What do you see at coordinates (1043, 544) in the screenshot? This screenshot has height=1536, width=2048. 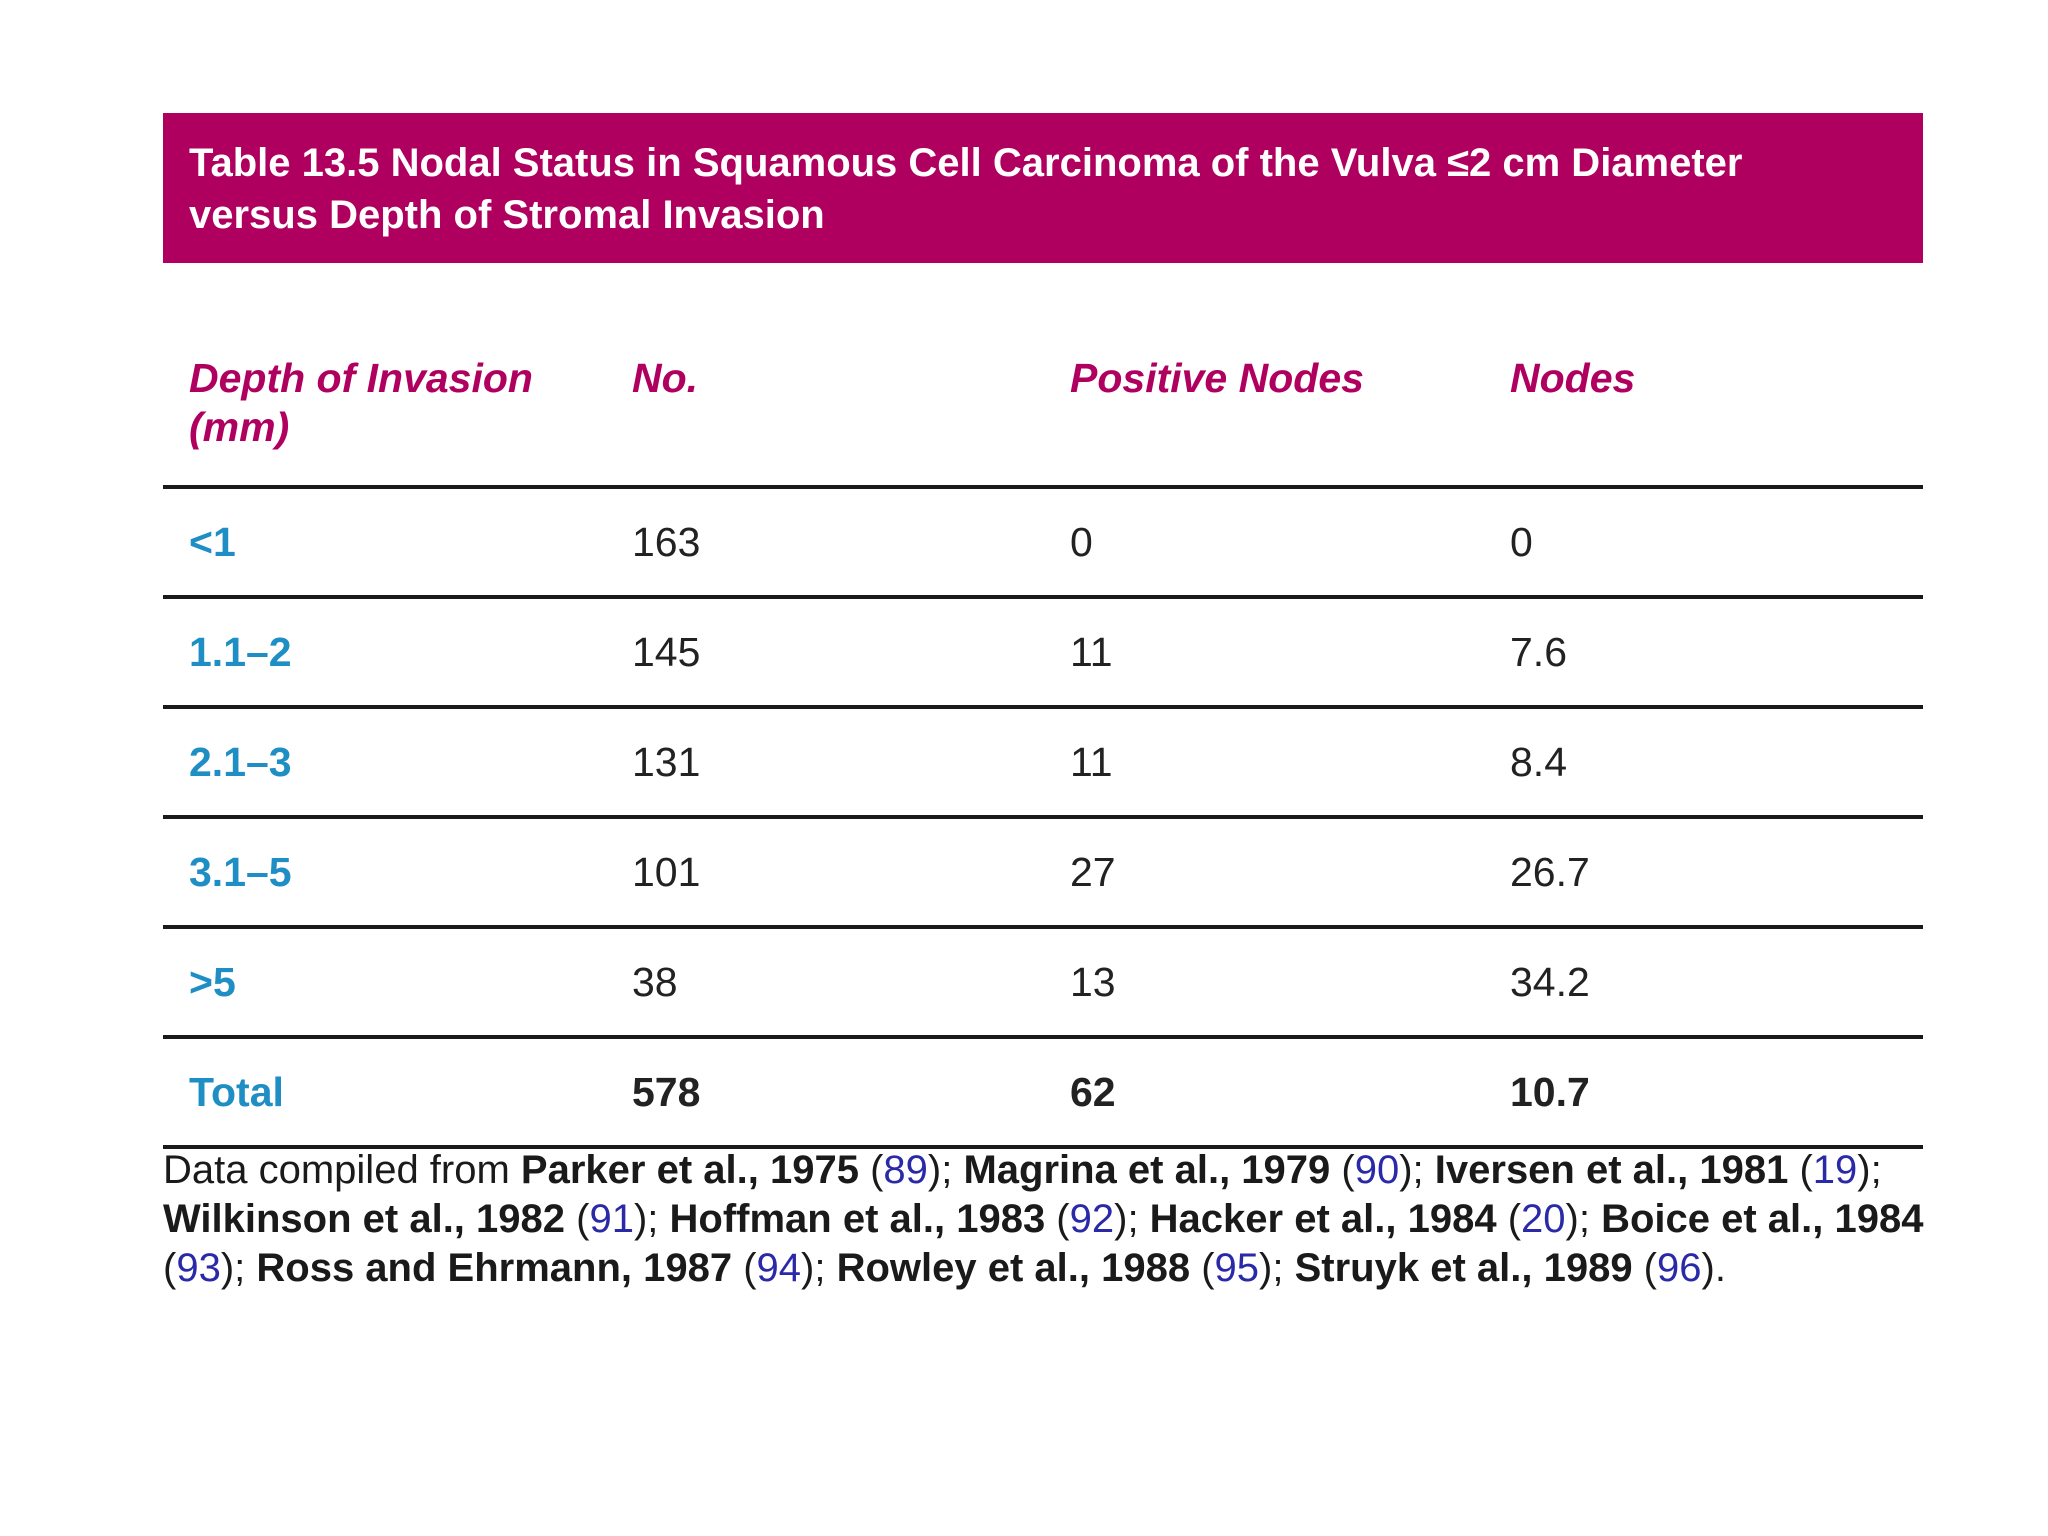 I see `table-row: <1 163 0 0` at bounding box center [1043, 544].